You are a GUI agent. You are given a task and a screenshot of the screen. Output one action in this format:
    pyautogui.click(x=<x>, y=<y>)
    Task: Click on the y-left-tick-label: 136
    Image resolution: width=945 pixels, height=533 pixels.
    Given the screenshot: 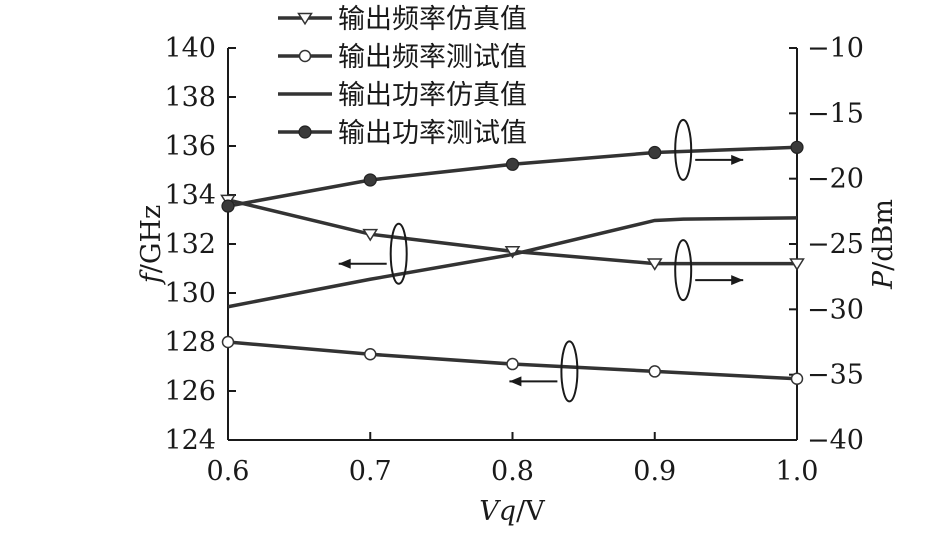 What is the action you would take?
    pyautogui.click(x=190, y=146)
    